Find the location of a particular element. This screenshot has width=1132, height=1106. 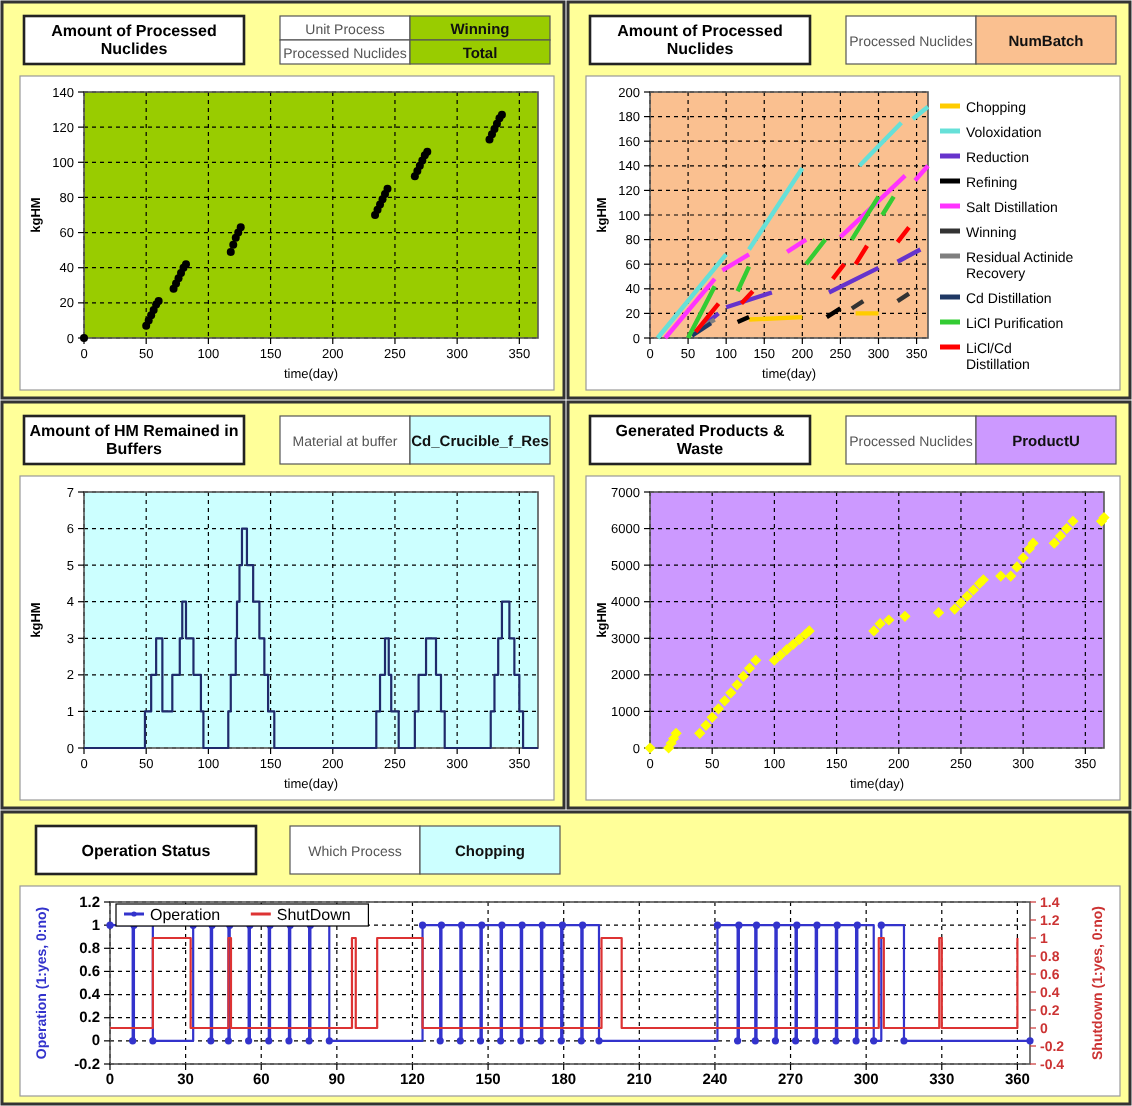

legend-label: Operation is located at coordinates (185, 915).